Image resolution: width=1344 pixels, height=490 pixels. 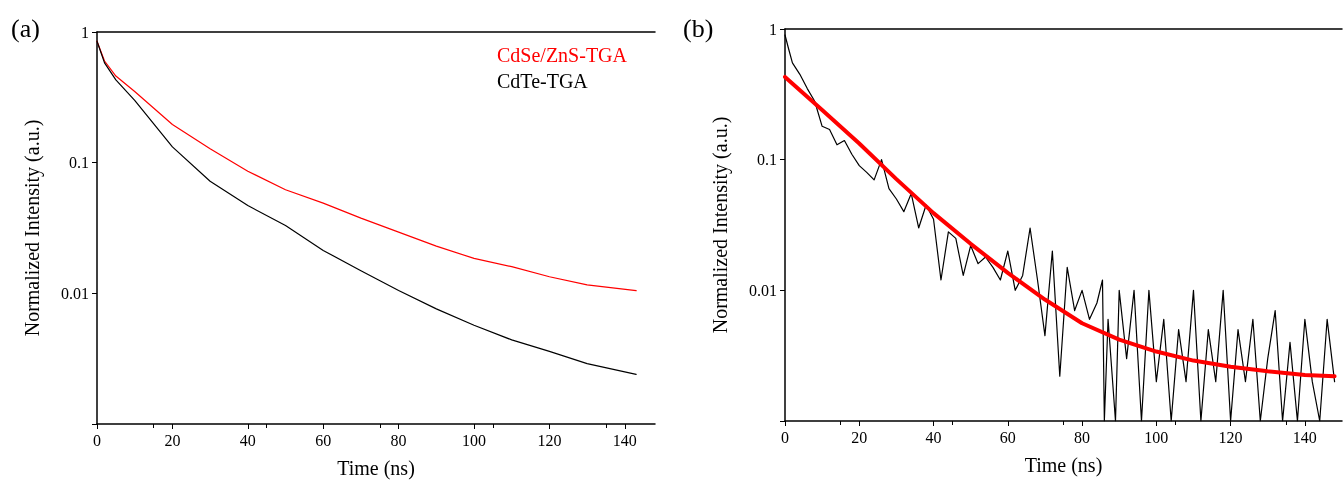 I want to click on chart-title: (b), so click(x=698, y=28).